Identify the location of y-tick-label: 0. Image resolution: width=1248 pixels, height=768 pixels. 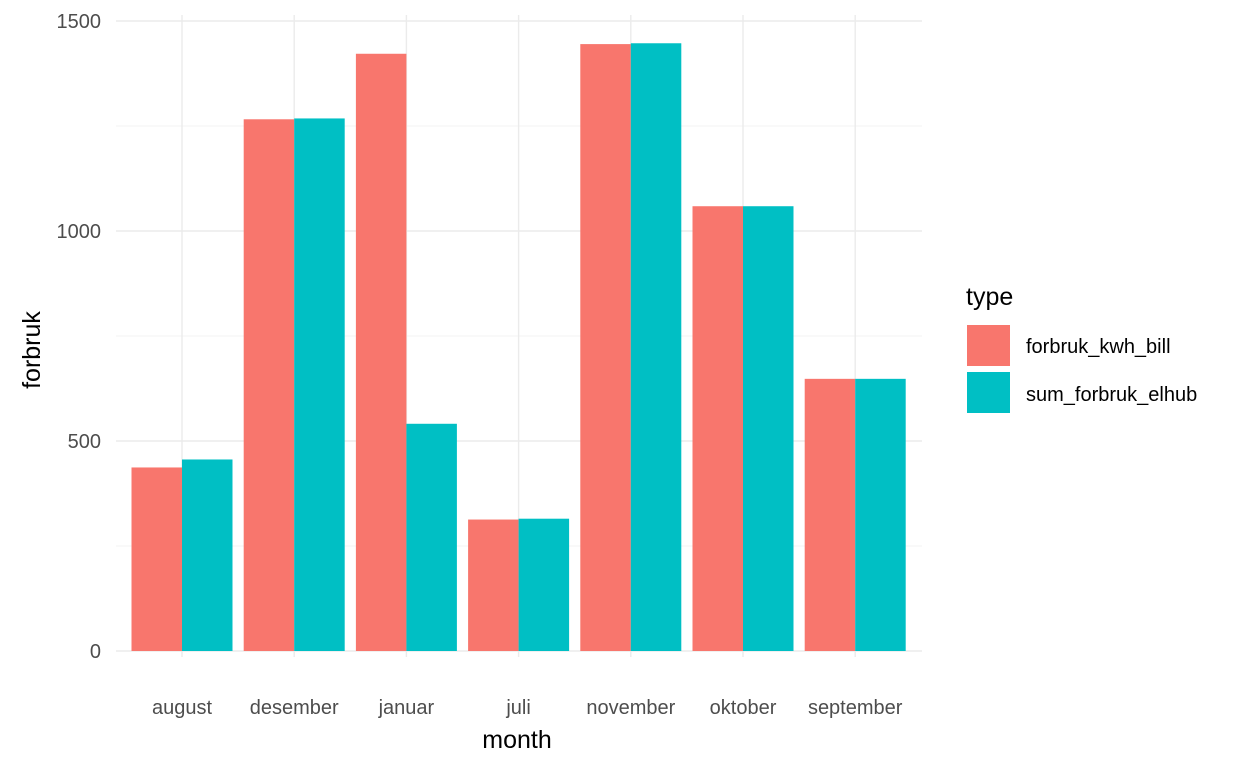
(95, 652).